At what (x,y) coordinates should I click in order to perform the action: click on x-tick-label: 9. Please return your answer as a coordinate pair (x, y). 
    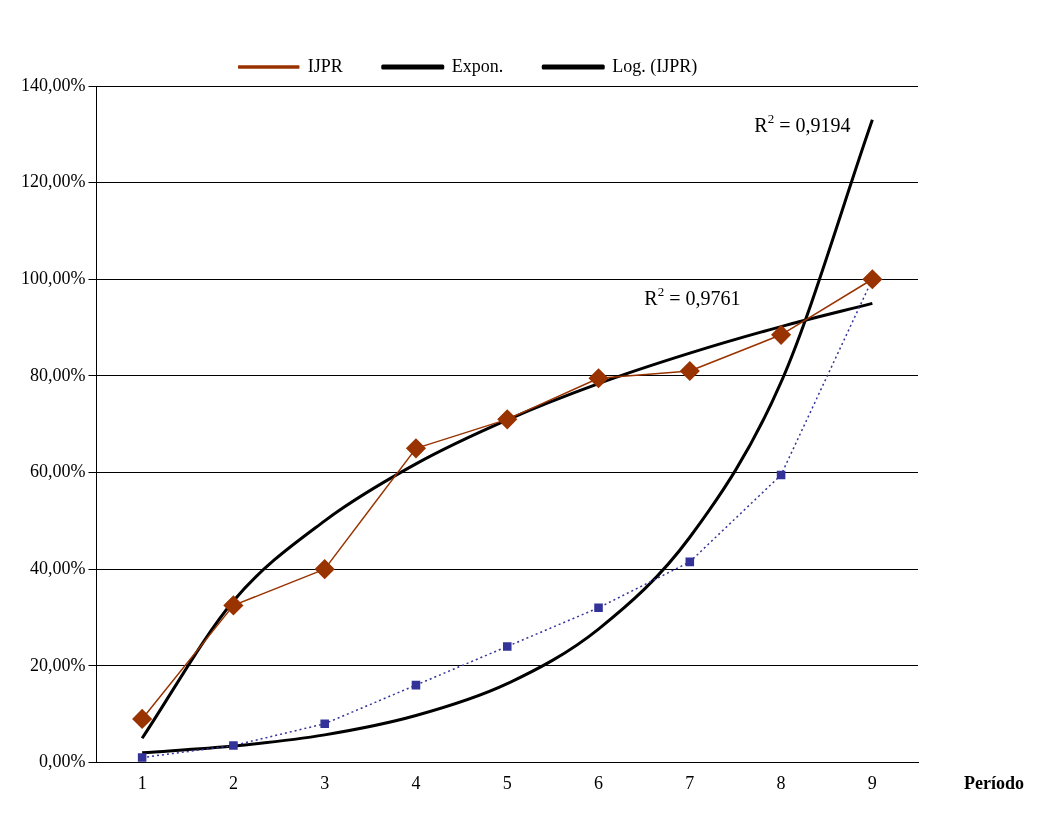
    Looking at the image, I should click on (872, 782).